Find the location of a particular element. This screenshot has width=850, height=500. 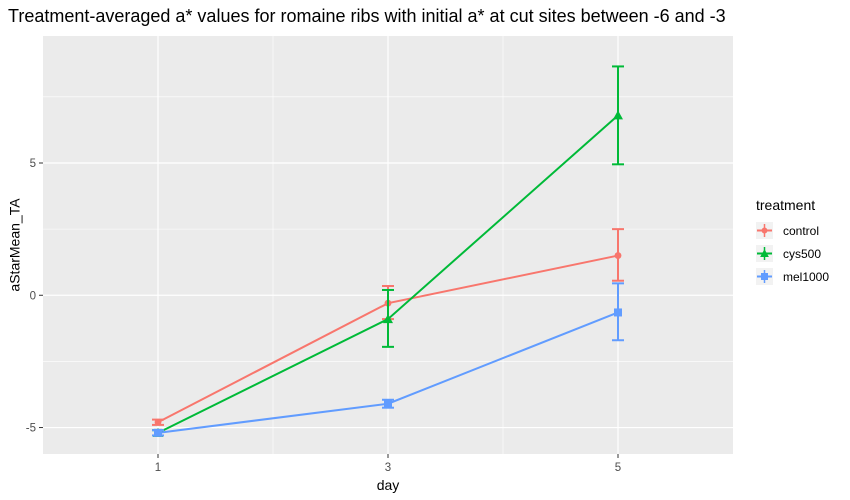

legend-label: mel1000 is located at coordinates (806, 277).